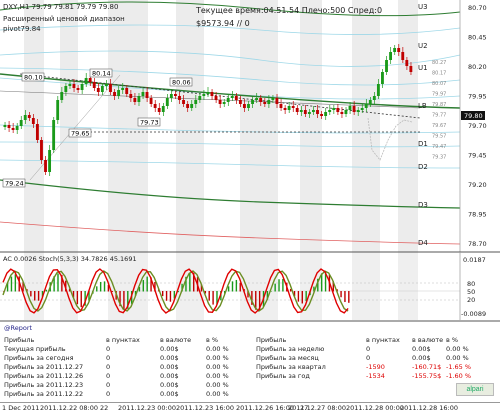  What do you see at coordinates (477, 126) in the screenshot?
I see `price-axis-label: 79.70` at bounding box center [477, 126].